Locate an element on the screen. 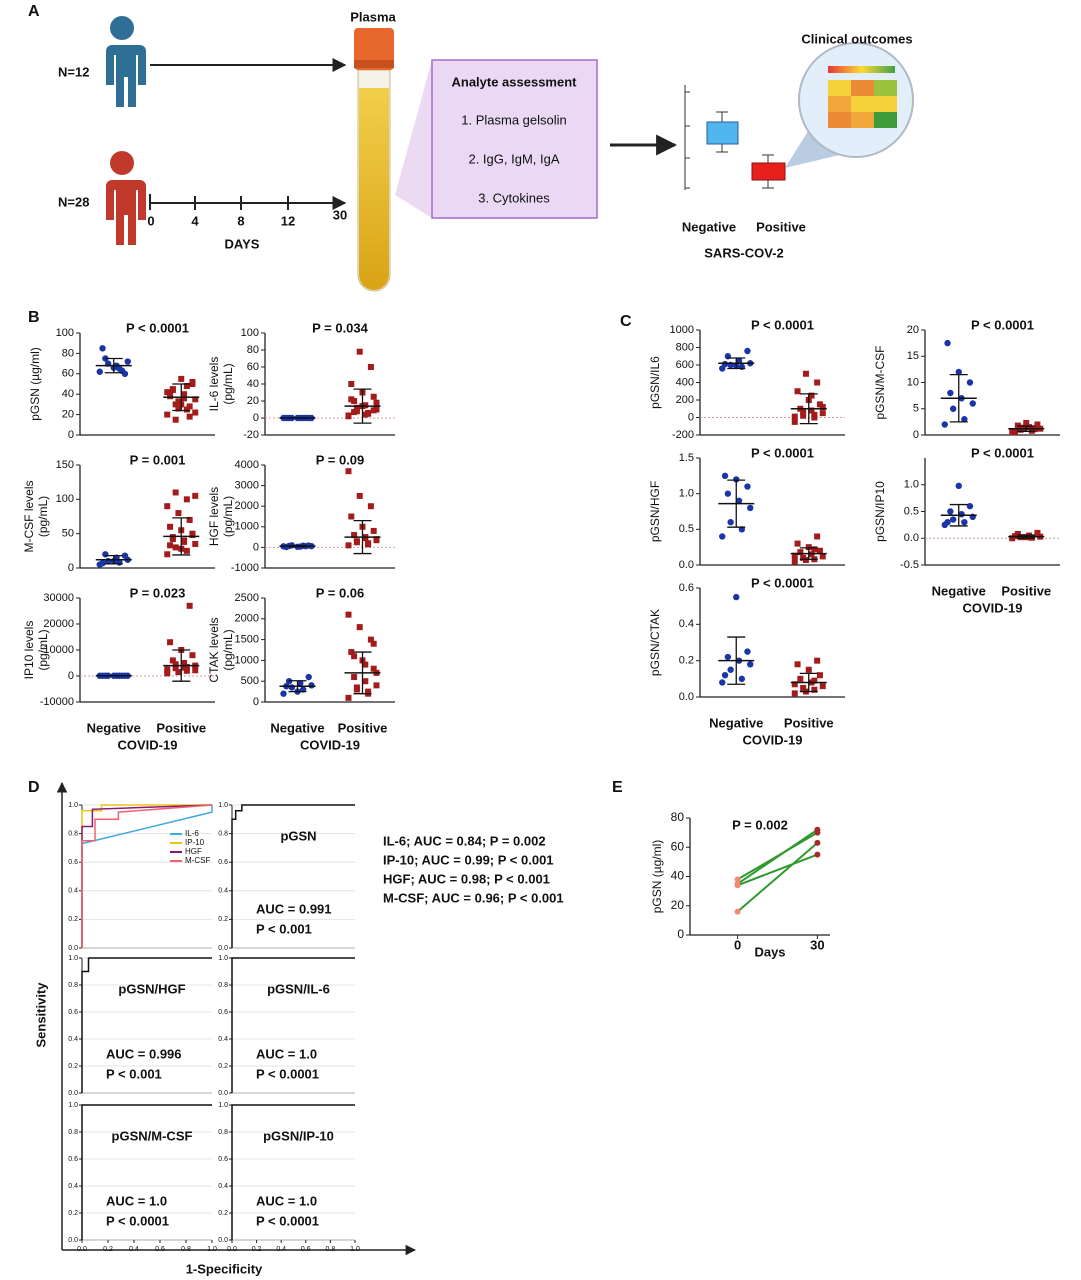 This screenshot has width=1081, height=1280. auc: AUC = 0.996 is located at coordinates (144, 1053).